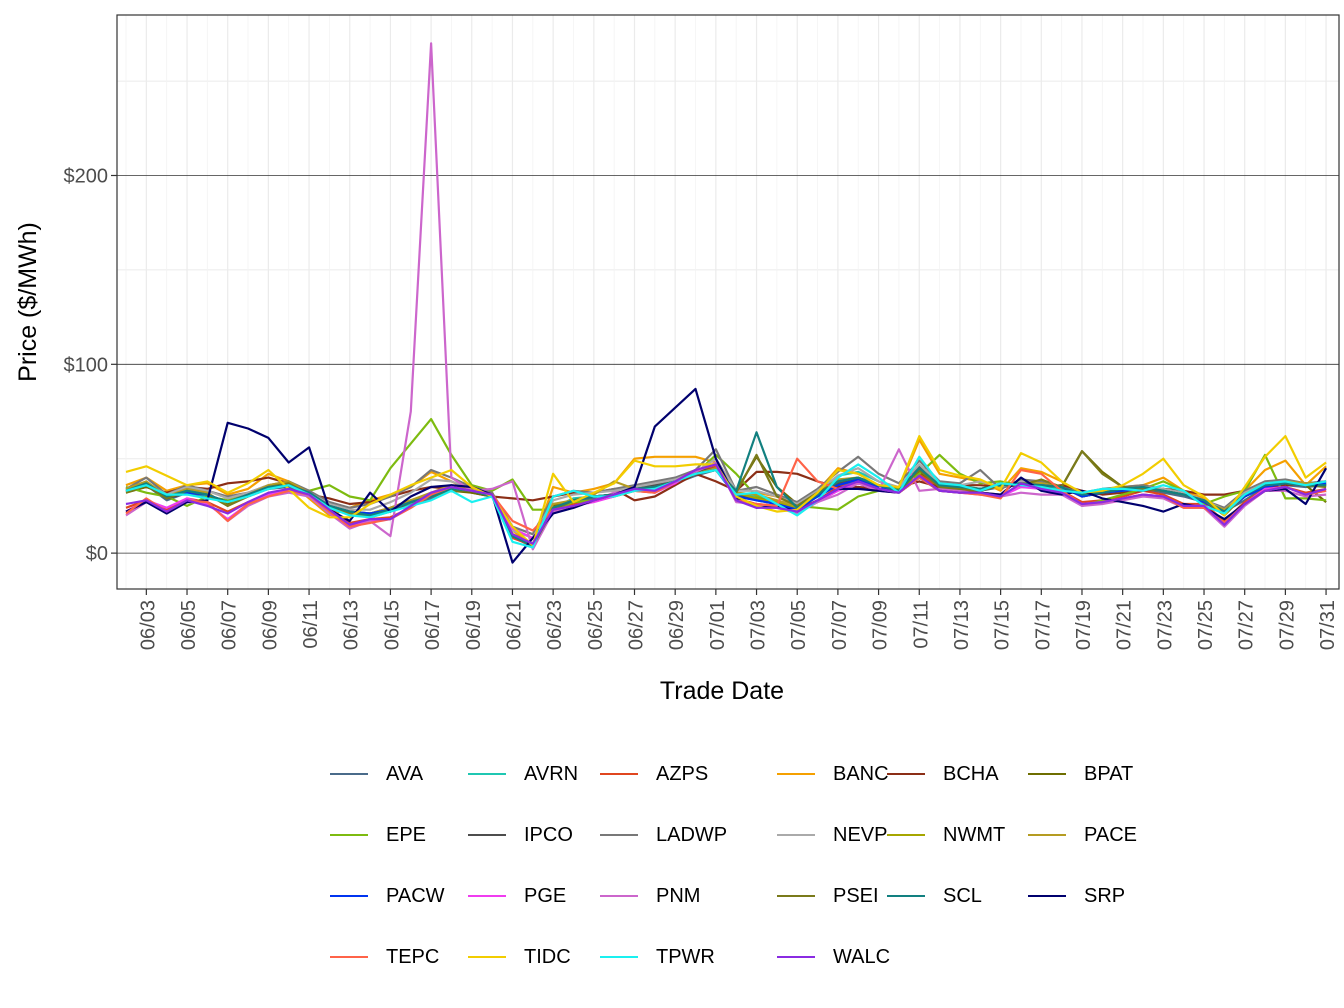  I want to click on x-tick-label: 06/13, so click(352, 625).